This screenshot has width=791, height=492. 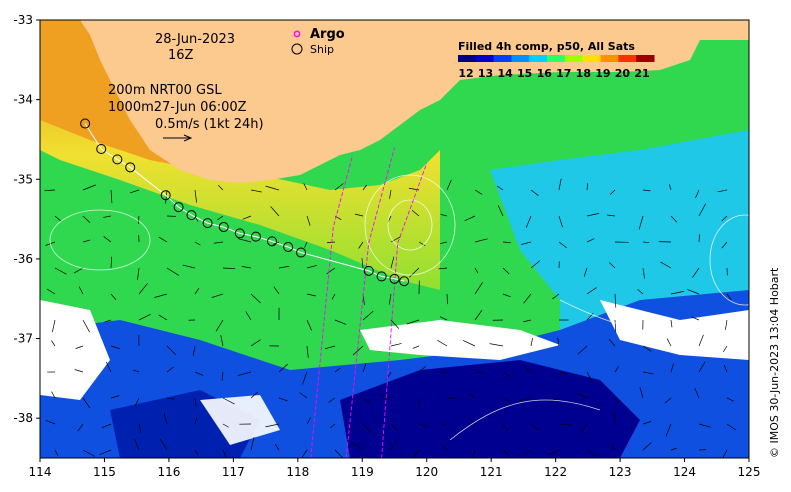 I want to click on x-tick-label: 118, so click(x=297, y=472).